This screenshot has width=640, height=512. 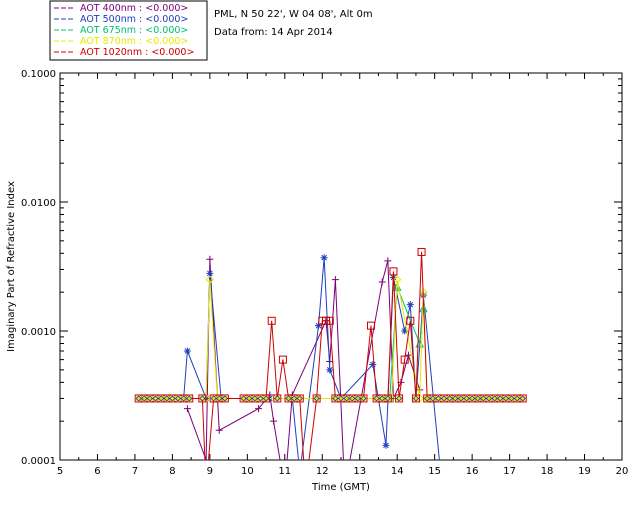 What do you see at coordinates (60, 471) in the screenshot?
I see `x-tick-label: 5` at bounding box center [60, 471].